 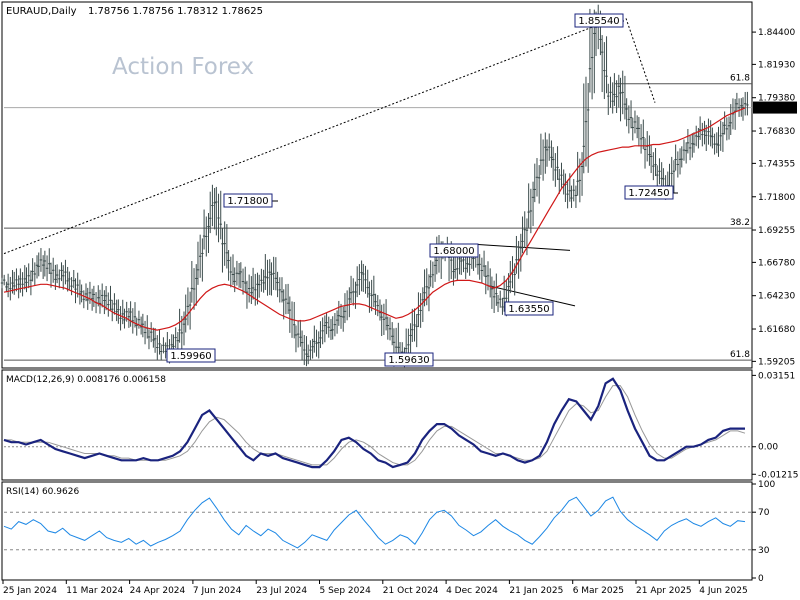 I want to click on y-tick-label: 70, so click(x=764, y=513).